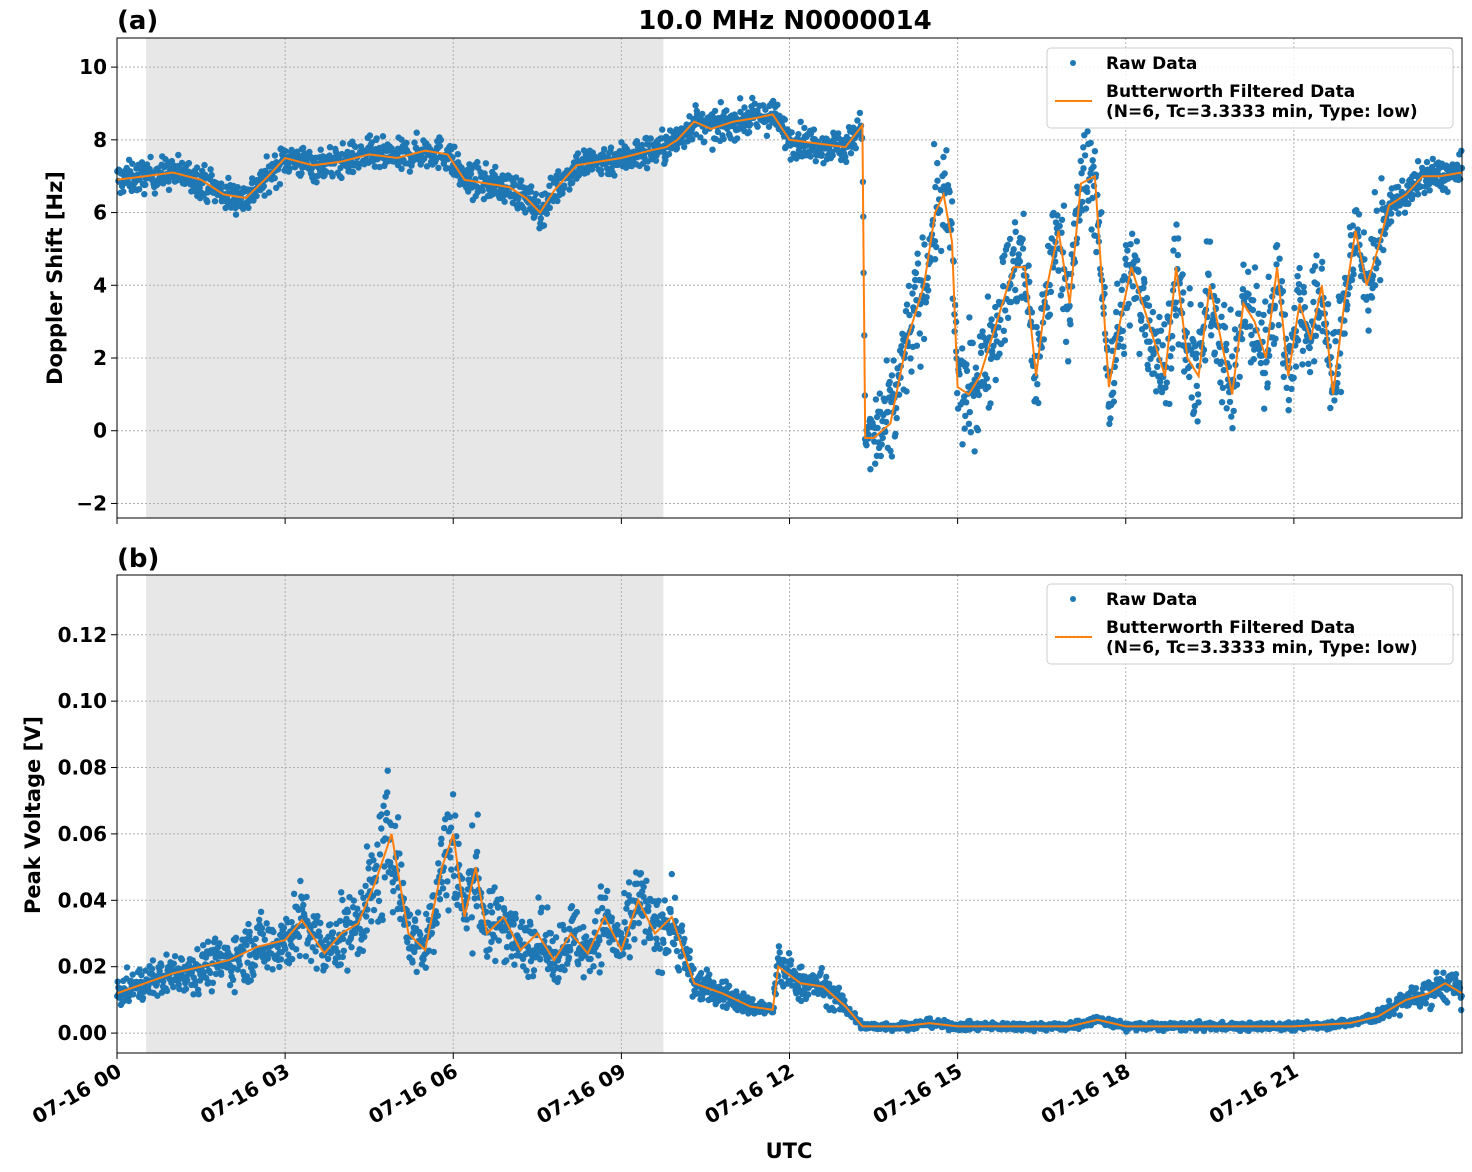 This screenshot has width=1472, height=1172. What do you see at coordinates (137, 21) in the screenshot?
I see `panel-label-a: (a)` at bounding box center [137, 21].